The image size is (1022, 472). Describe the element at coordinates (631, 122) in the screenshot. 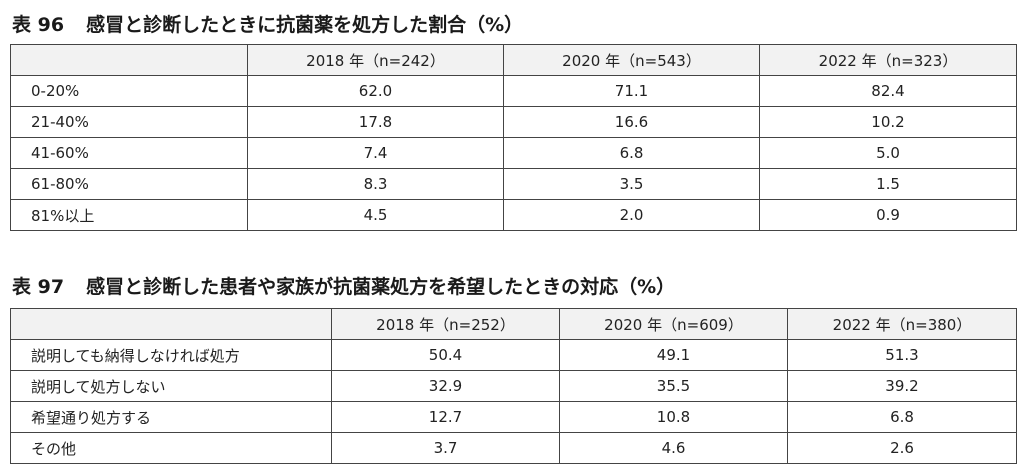

I see `table-cell: 16.6` at that location.